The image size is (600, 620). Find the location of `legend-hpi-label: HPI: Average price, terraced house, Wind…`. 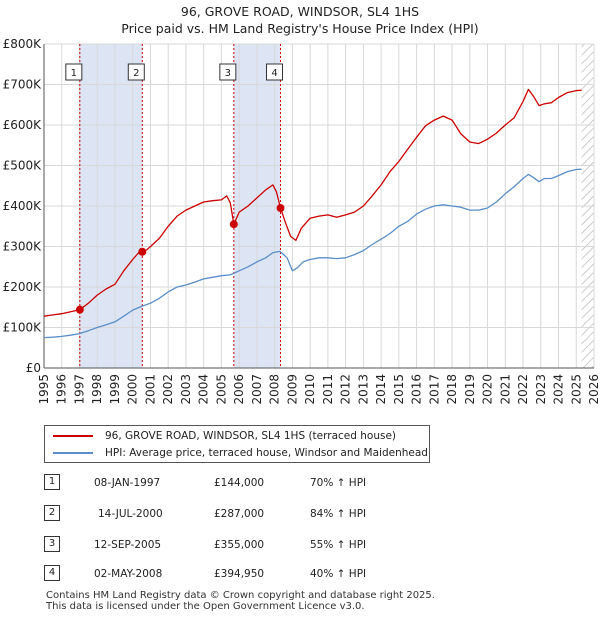

legend-hpi-label: HPI: Average price, terraced house, Wind… is located at coordinates (266, 453).